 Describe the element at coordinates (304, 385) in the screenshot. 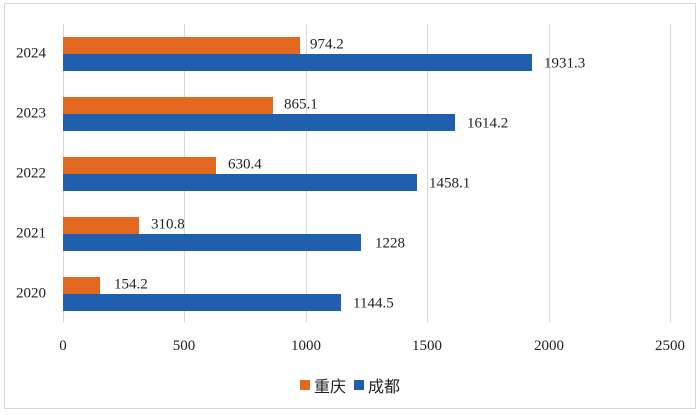

I see `legend-swatch-orange-icon` at that location.